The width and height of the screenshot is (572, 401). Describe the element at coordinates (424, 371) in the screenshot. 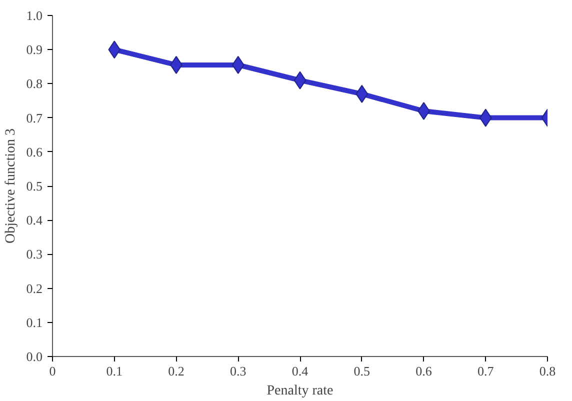

I see `x-tick-label: 0.6` at that location.